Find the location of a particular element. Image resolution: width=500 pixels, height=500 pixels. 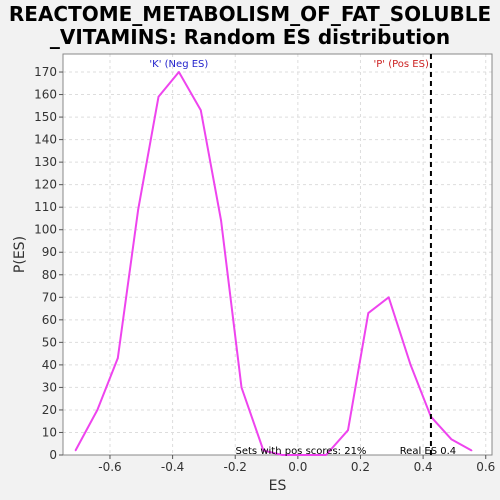

x-tick-label: -0.4 is located at coordinates (172, 467).